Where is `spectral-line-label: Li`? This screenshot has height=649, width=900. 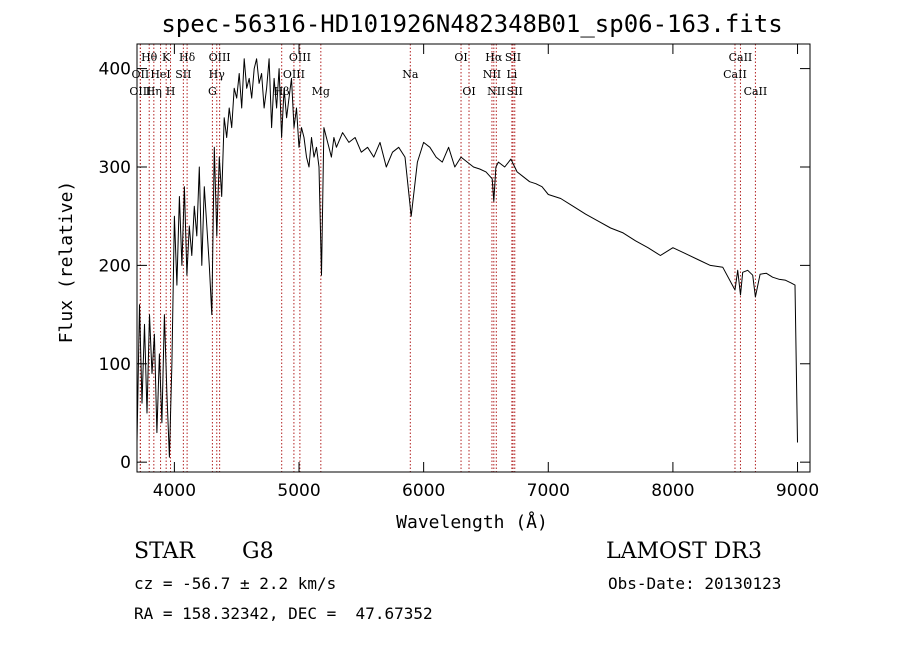
spectral-line-label: Li is located at coordinates (511, 74).